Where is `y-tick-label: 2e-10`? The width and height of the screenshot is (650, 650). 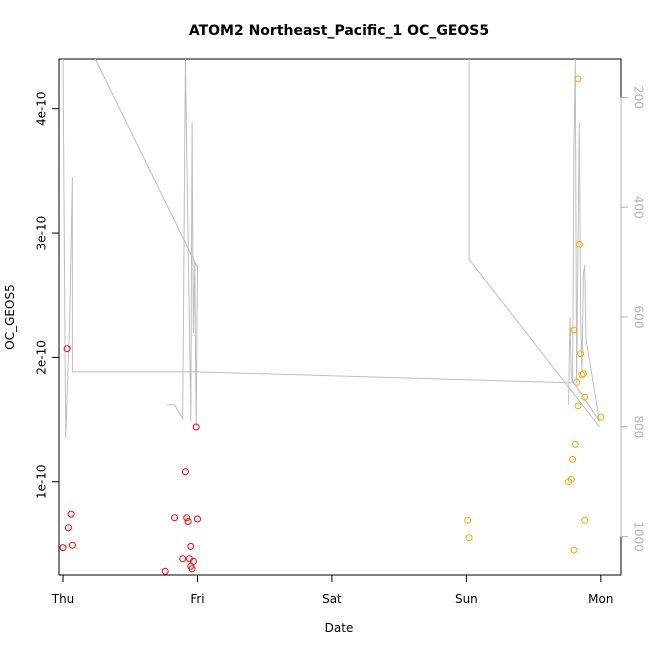 y-tick-label: 2e-10 is located at coordinates (42, 357).